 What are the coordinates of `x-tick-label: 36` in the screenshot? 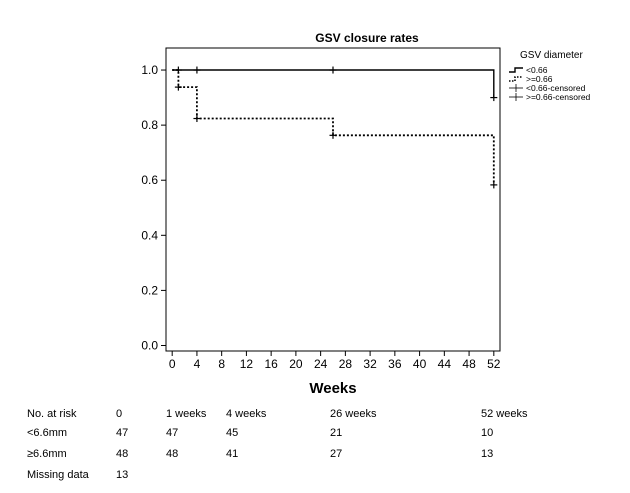 It's located at (395, 364).